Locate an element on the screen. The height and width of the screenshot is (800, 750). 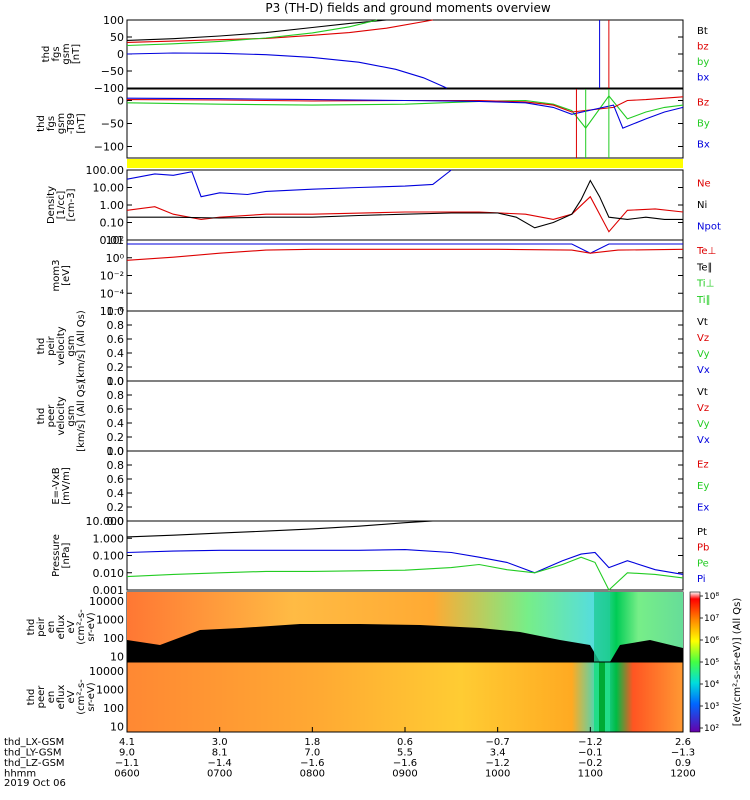
x-axis-value: −1.6 is located at coordinates (312, 763).